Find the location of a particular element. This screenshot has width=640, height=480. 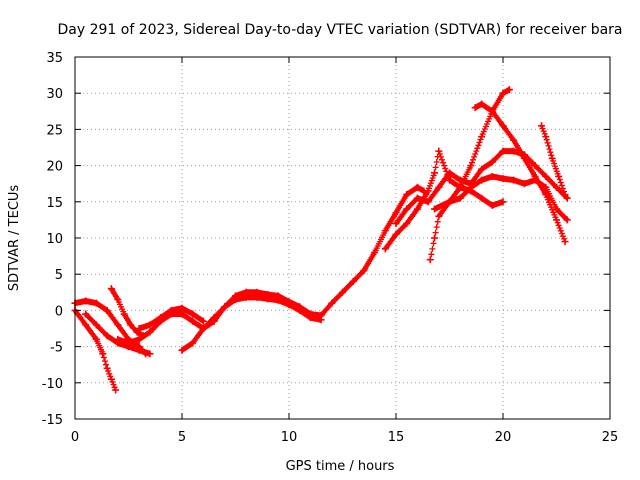

y-tick-label: 10 is located at coordinates (54, 239).